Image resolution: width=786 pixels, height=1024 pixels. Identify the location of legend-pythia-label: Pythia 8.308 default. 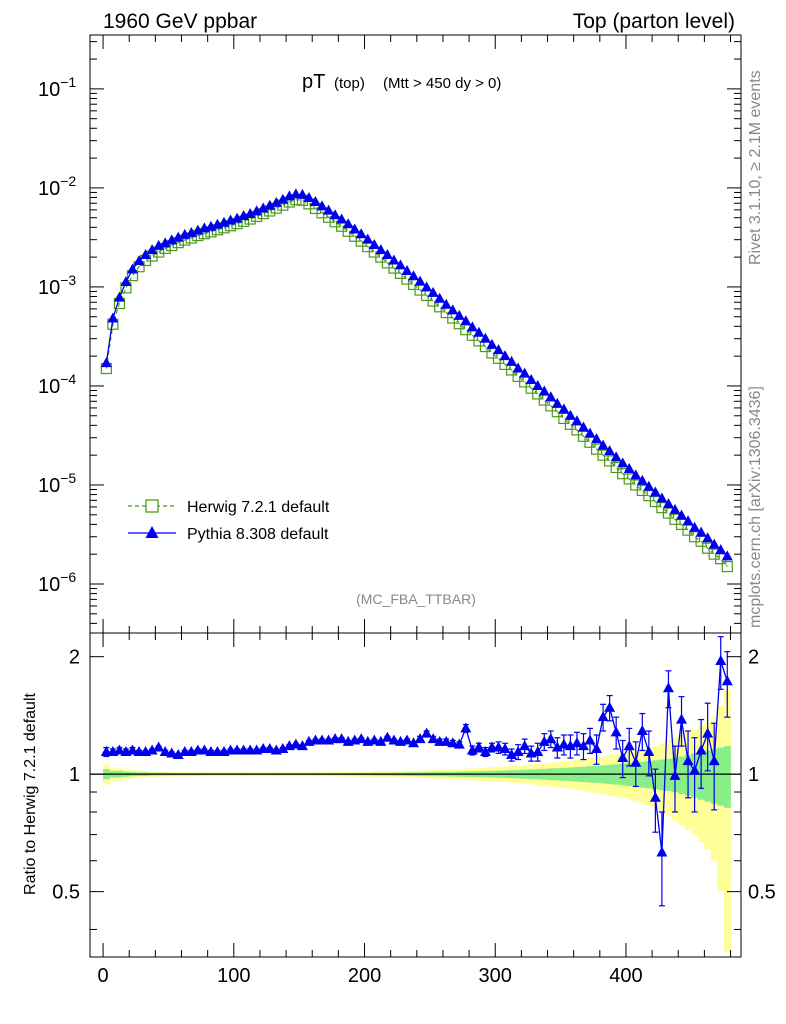
(258, 534).